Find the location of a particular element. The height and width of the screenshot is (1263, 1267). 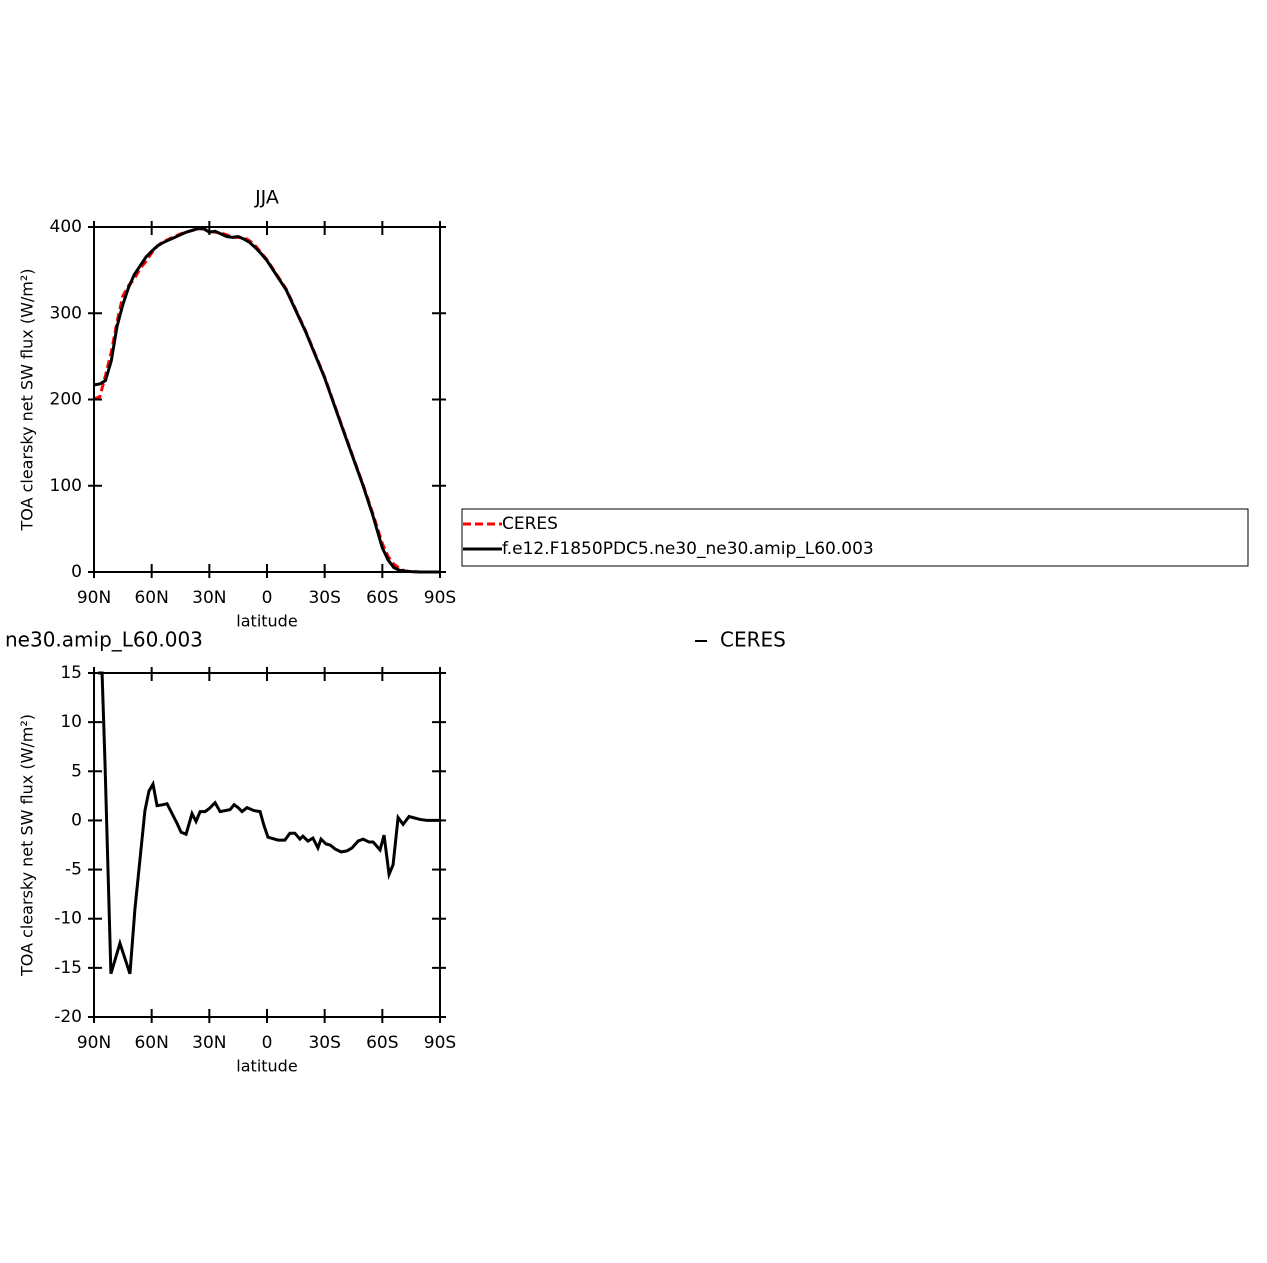

y-tick-label: 100 is located at coordinates (66, 486).